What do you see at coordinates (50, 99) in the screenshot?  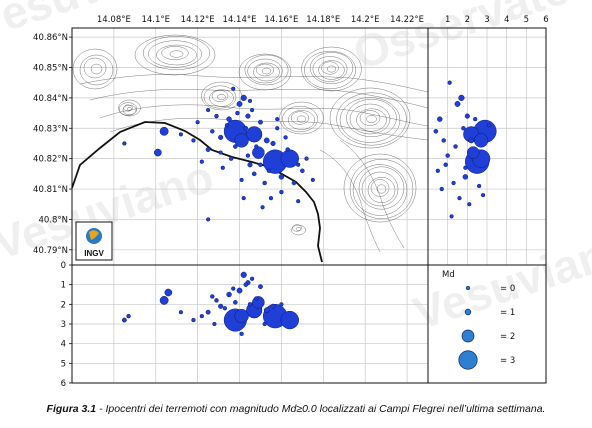 I see `y-tick-label: 40.84°N` at bounding box center [50, 99].